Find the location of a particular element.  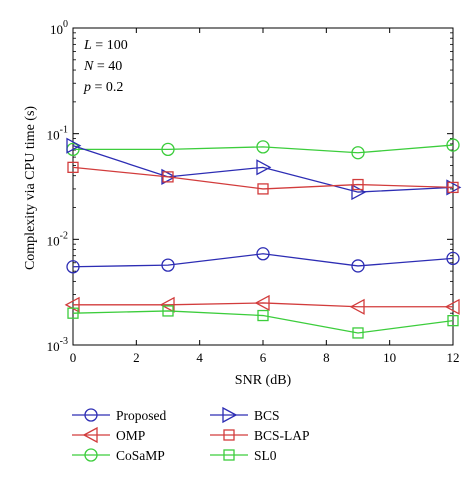

legend-label: CoSaMP is located at coordinates (140, 455).